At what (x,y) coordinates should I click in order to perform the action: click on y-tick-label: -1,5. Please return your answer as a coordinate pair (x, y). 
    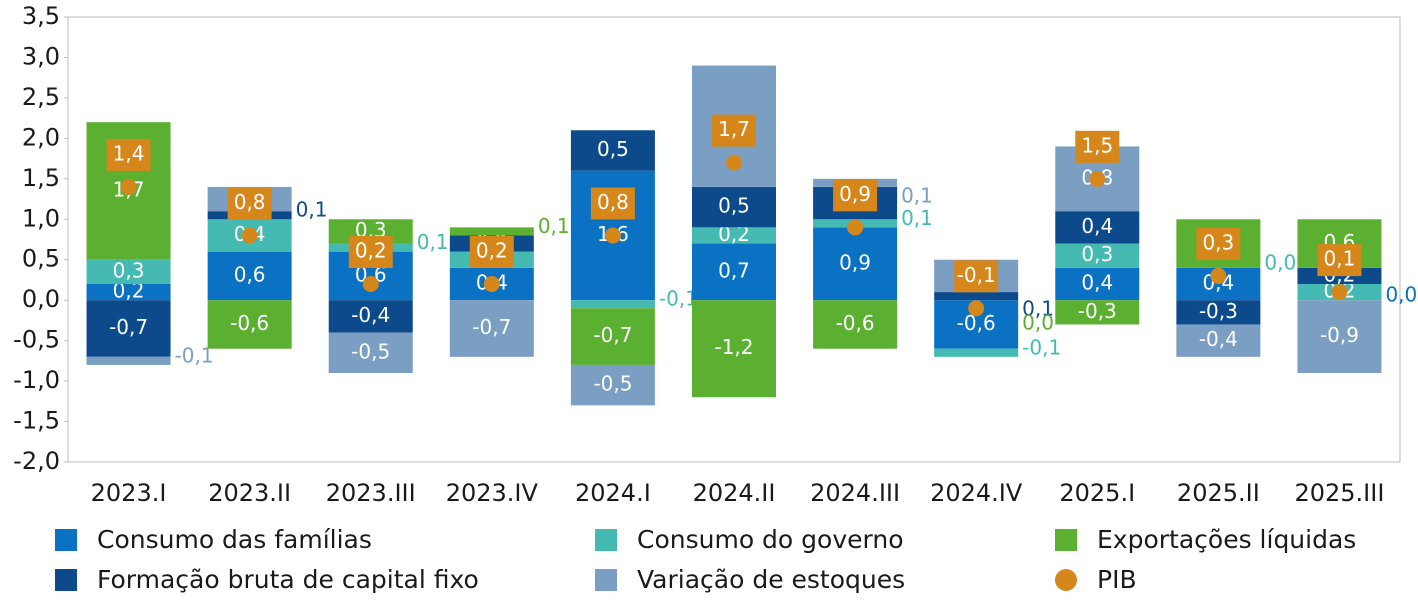
    Looking at the image, I should click on (36, 421).